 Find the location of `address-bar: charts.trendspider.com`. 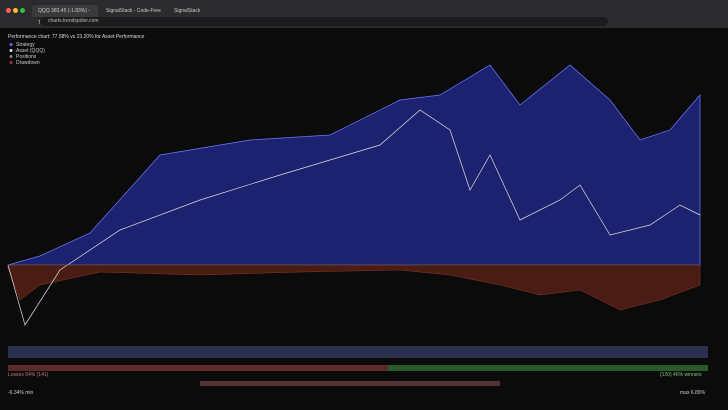

address-bar: charts.trendspider.com is located at coordinates (324, 21).